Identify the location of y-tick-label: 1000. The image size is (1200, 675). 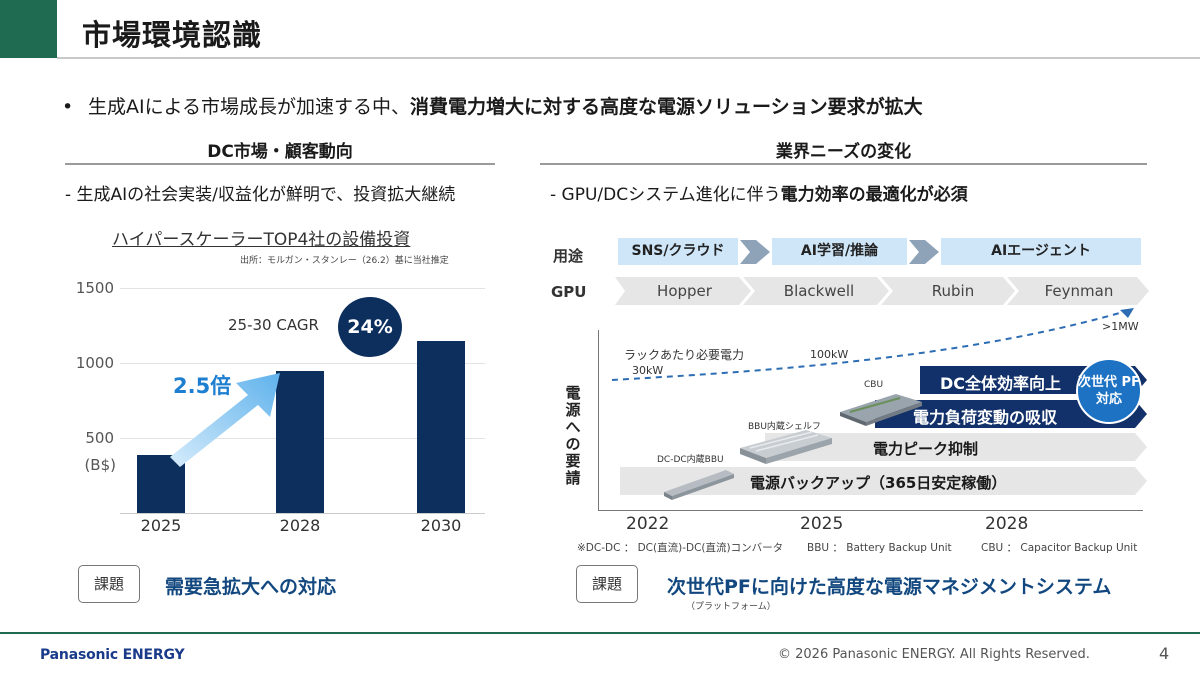
(94, 363).